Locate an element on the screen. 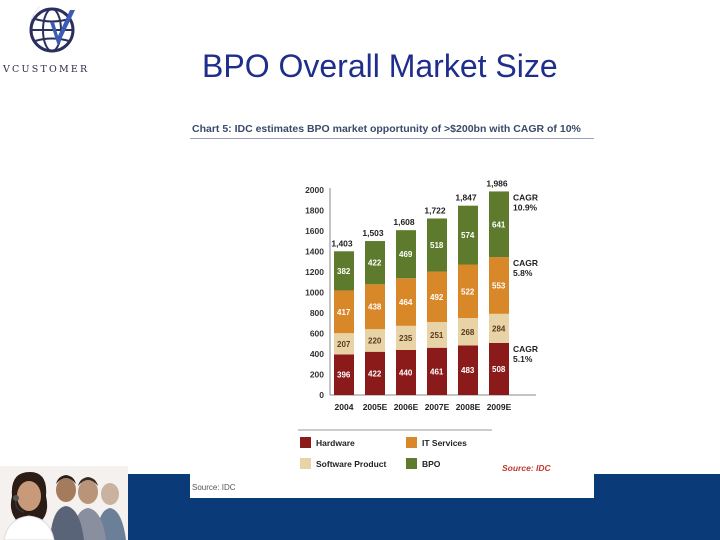  vcustomer-logo is located at coordinates (52, 29).